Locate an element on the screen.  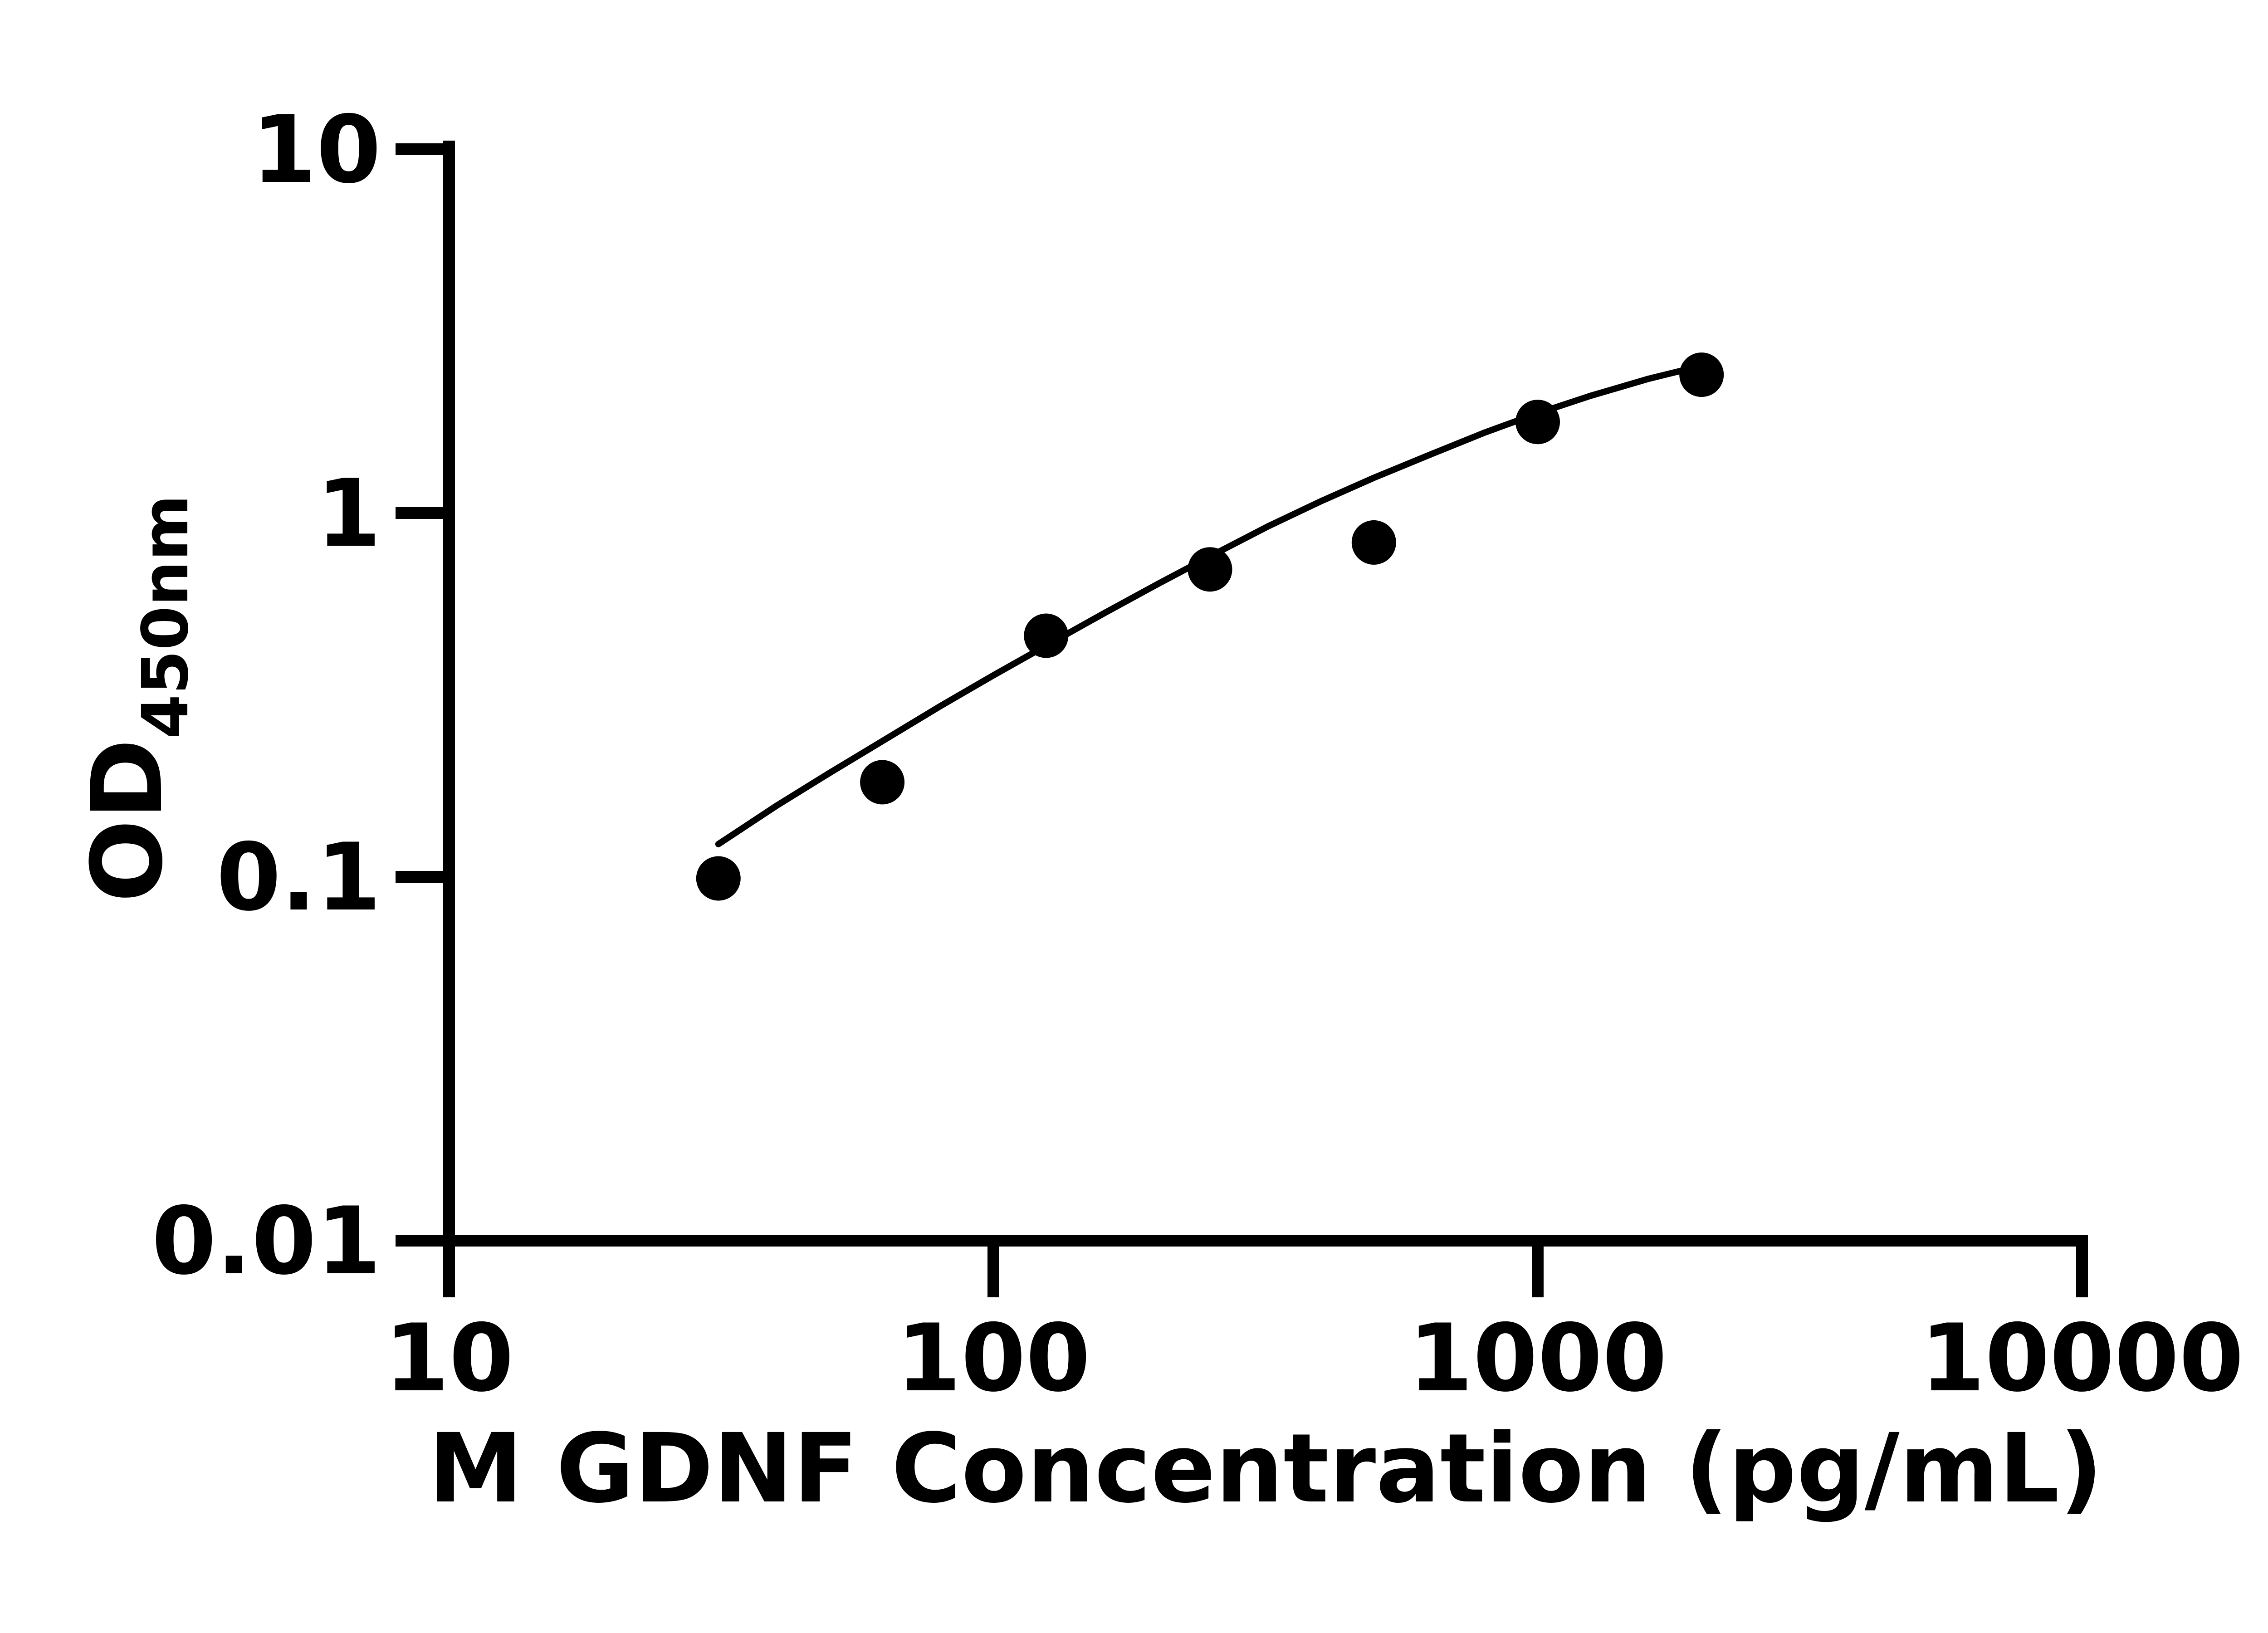
y-tick-label: 0.01 is located at coordinates (266, 1242).